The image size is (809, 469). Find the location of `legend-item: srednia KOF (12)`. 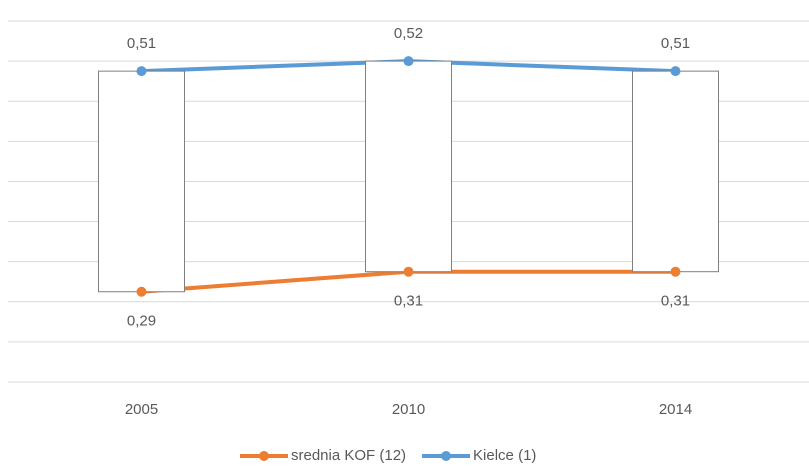

legend-item: srednia KOF (12) is located at coordinates (323, 455).